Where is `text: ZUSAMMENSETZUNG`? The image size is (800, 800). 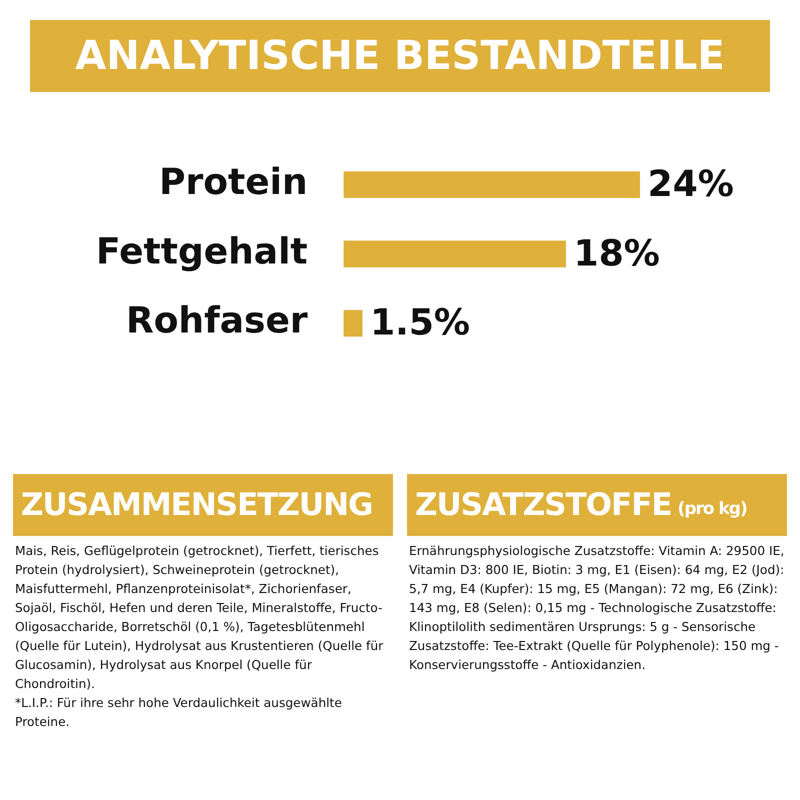
text: ZUSAMMENSETZUNG is located at coordinates (196, 505).